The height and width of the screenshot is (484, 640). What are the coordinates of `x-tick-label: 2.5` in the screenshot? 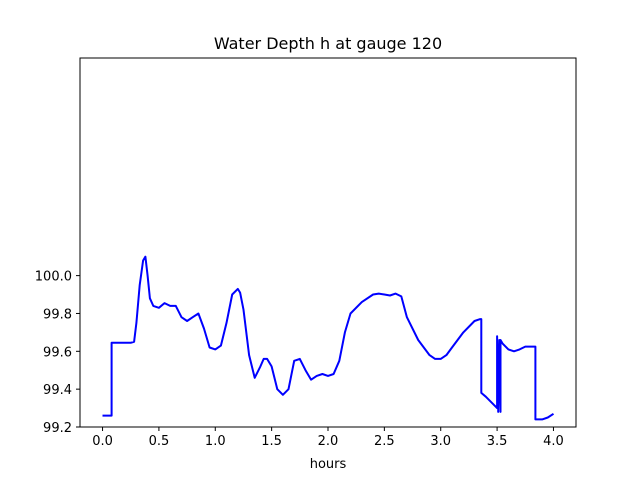 It's located at (384, 441).